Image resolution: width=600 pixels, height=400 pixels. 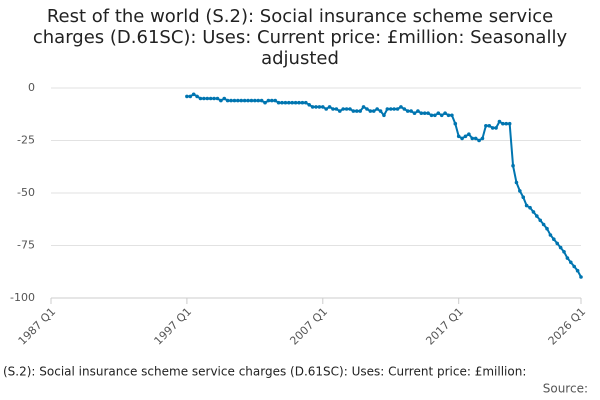 What do you see at coordinates (22, 297) in the screenshot?
I see `y-tick-label: -100` at bounding box center [22, 297].